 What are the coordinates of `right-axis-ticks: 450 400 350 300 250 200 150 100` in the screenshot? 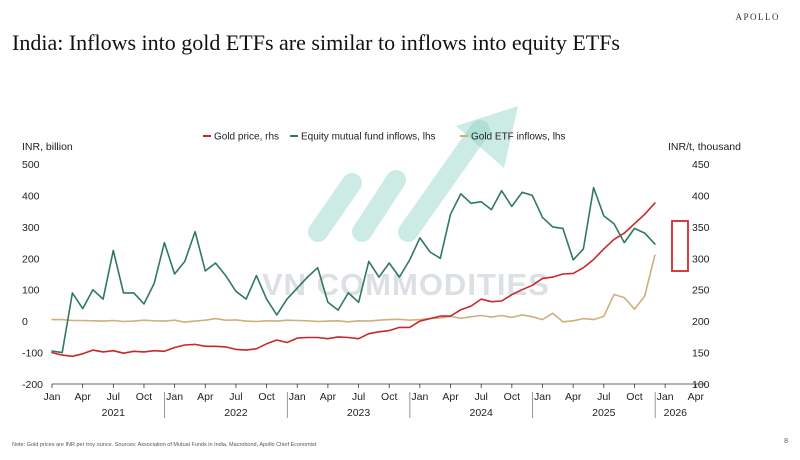 It's located at (701, 275).